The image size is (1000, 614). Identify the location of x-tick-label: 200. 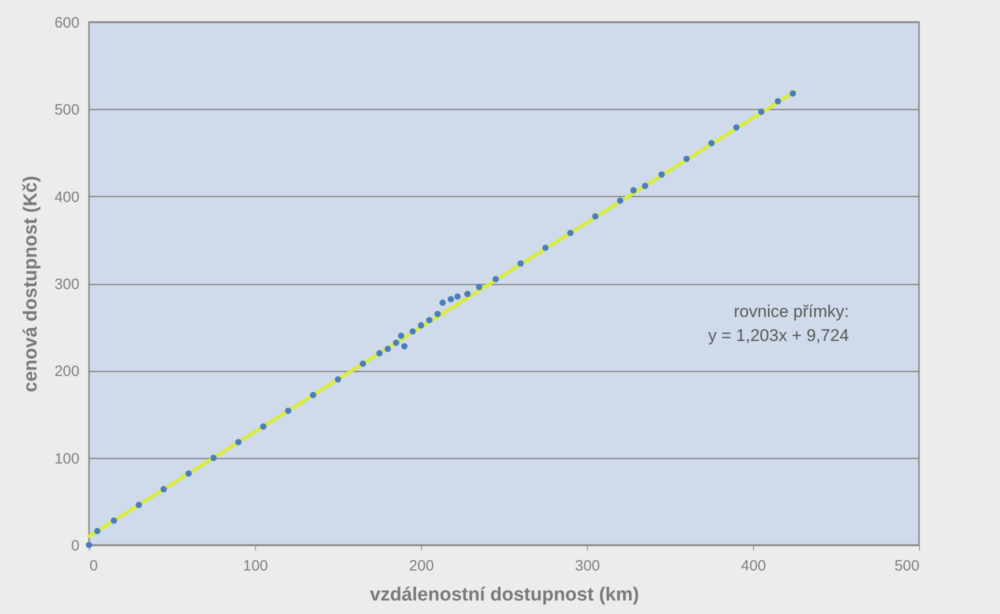
(421, 566).